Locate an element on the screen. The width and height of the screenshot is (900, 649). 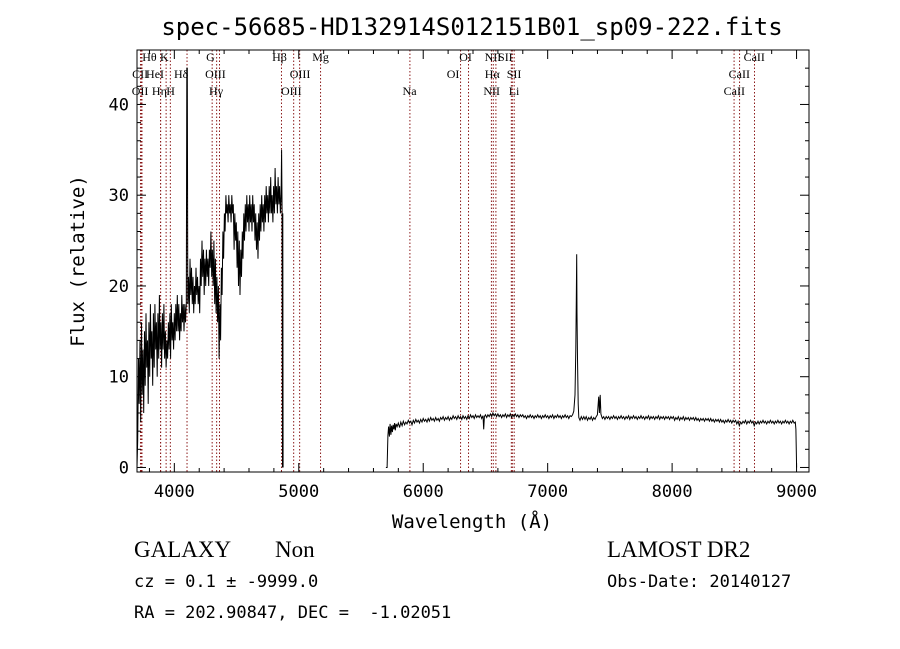
x-tick-label: 6000 is located at coordinates (423, 492).